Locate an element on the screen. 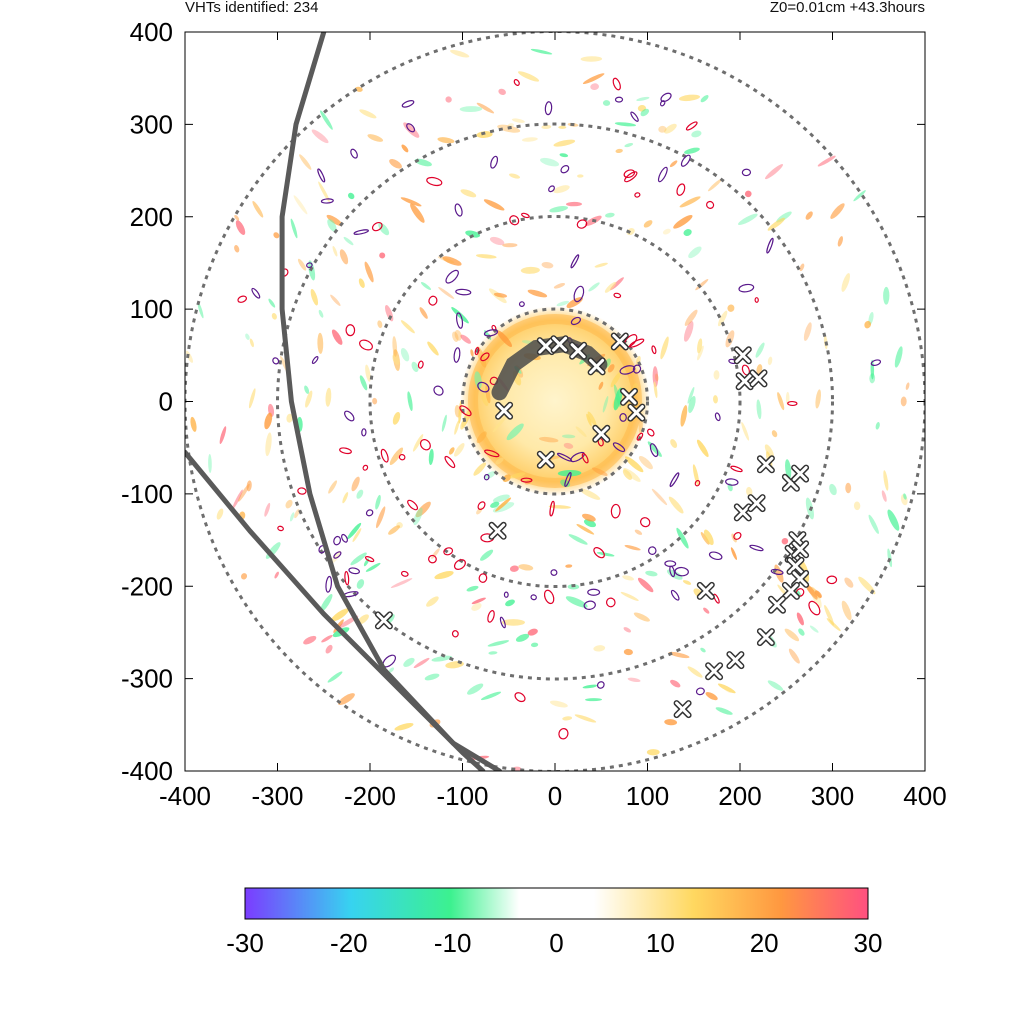 This screenshot has width=1024, height=1024. colorbar-tick-label: 30 is located at coordinates (868, 943).